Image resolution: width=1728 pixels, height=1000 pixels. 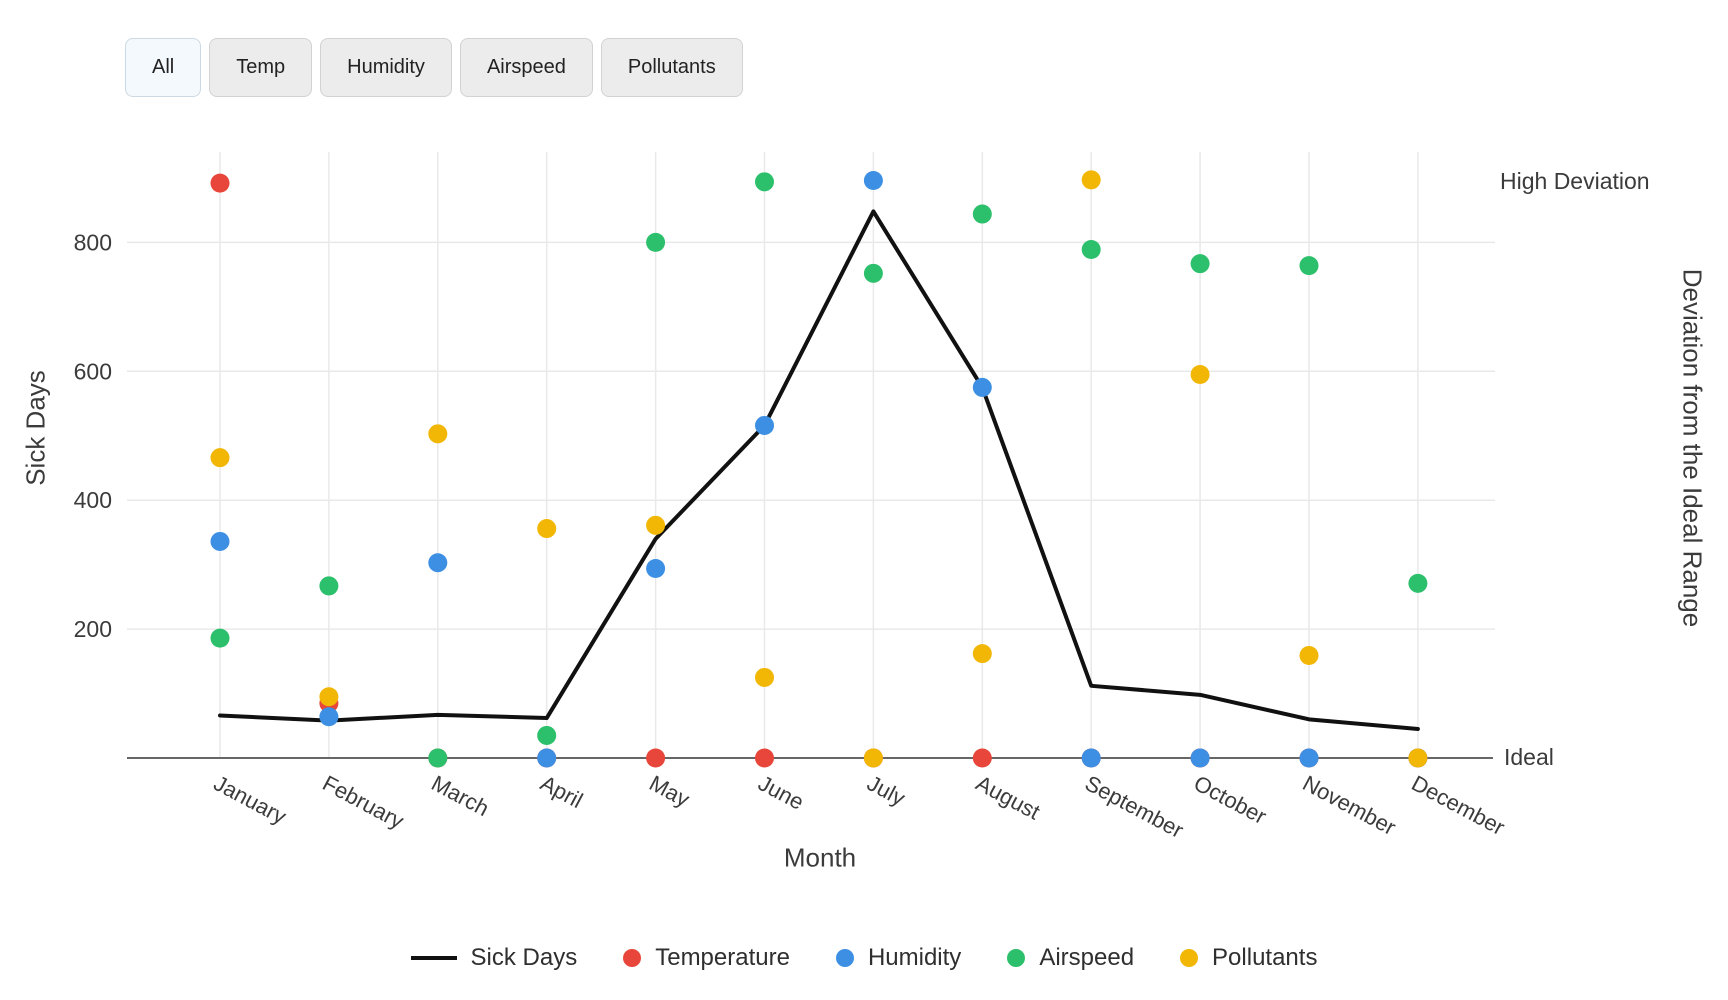 What do you see at coordinates (656, 242) in the screenshot?
I see `point-airspeed-may` at bounding box center [656, 242].